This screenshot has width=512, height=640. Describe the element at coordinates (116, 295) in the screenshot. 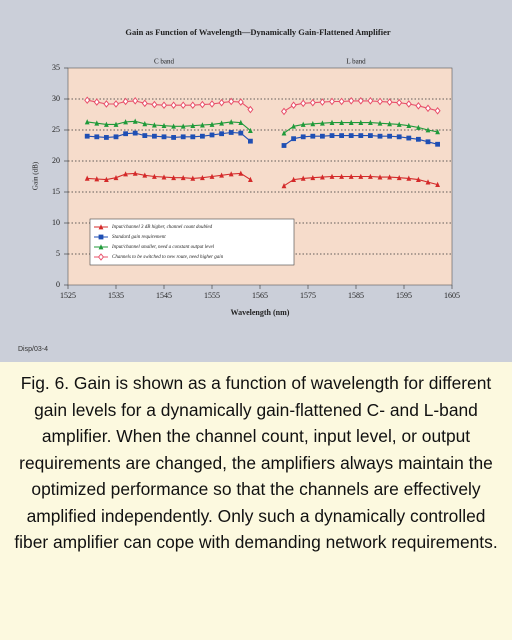

I see `x-tick-label: 1535` at that location.